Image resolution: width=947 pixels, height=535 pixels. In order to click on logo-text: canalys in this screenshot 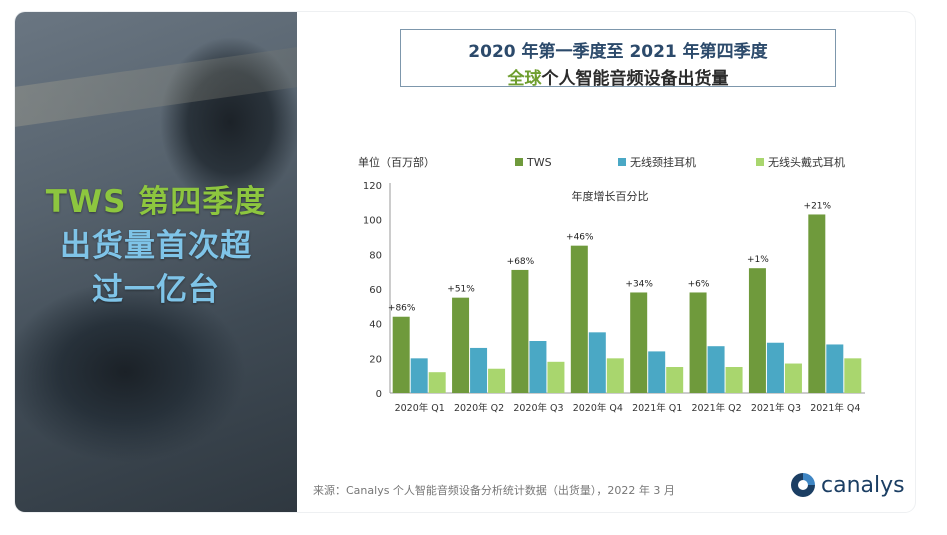, I will do `click(863, 485)`.